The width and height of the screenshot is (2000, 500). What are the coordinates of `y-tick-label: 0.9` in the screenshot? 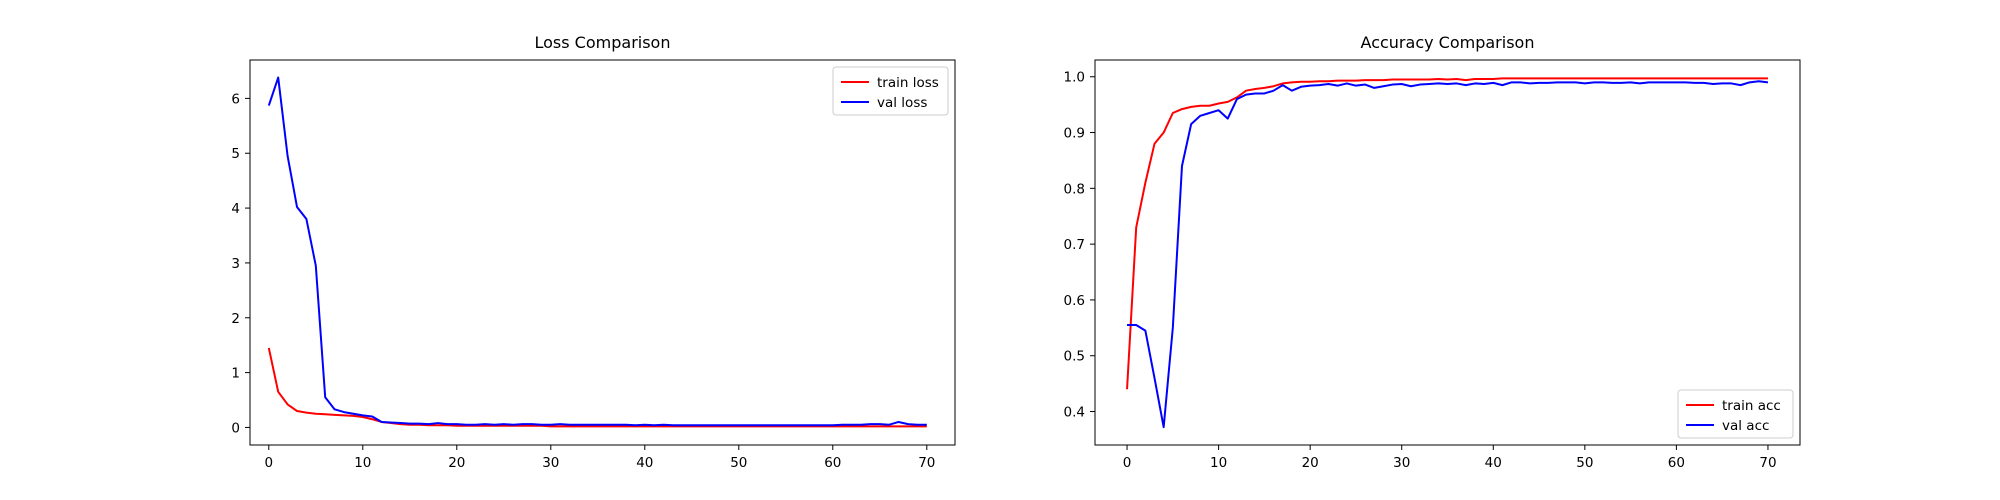 It's located at (1074, 134).